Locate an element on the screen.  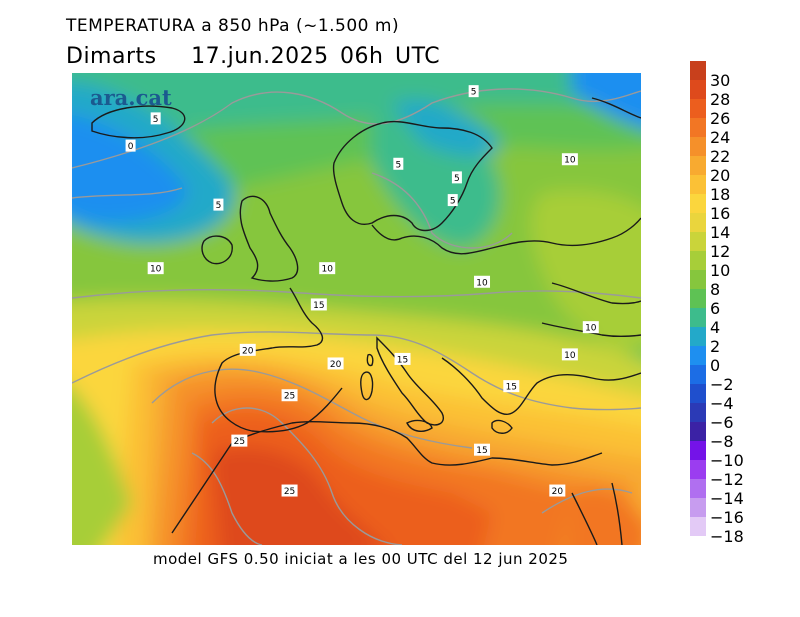
colorbar-label: −14 is located at coordinates (727, 498).